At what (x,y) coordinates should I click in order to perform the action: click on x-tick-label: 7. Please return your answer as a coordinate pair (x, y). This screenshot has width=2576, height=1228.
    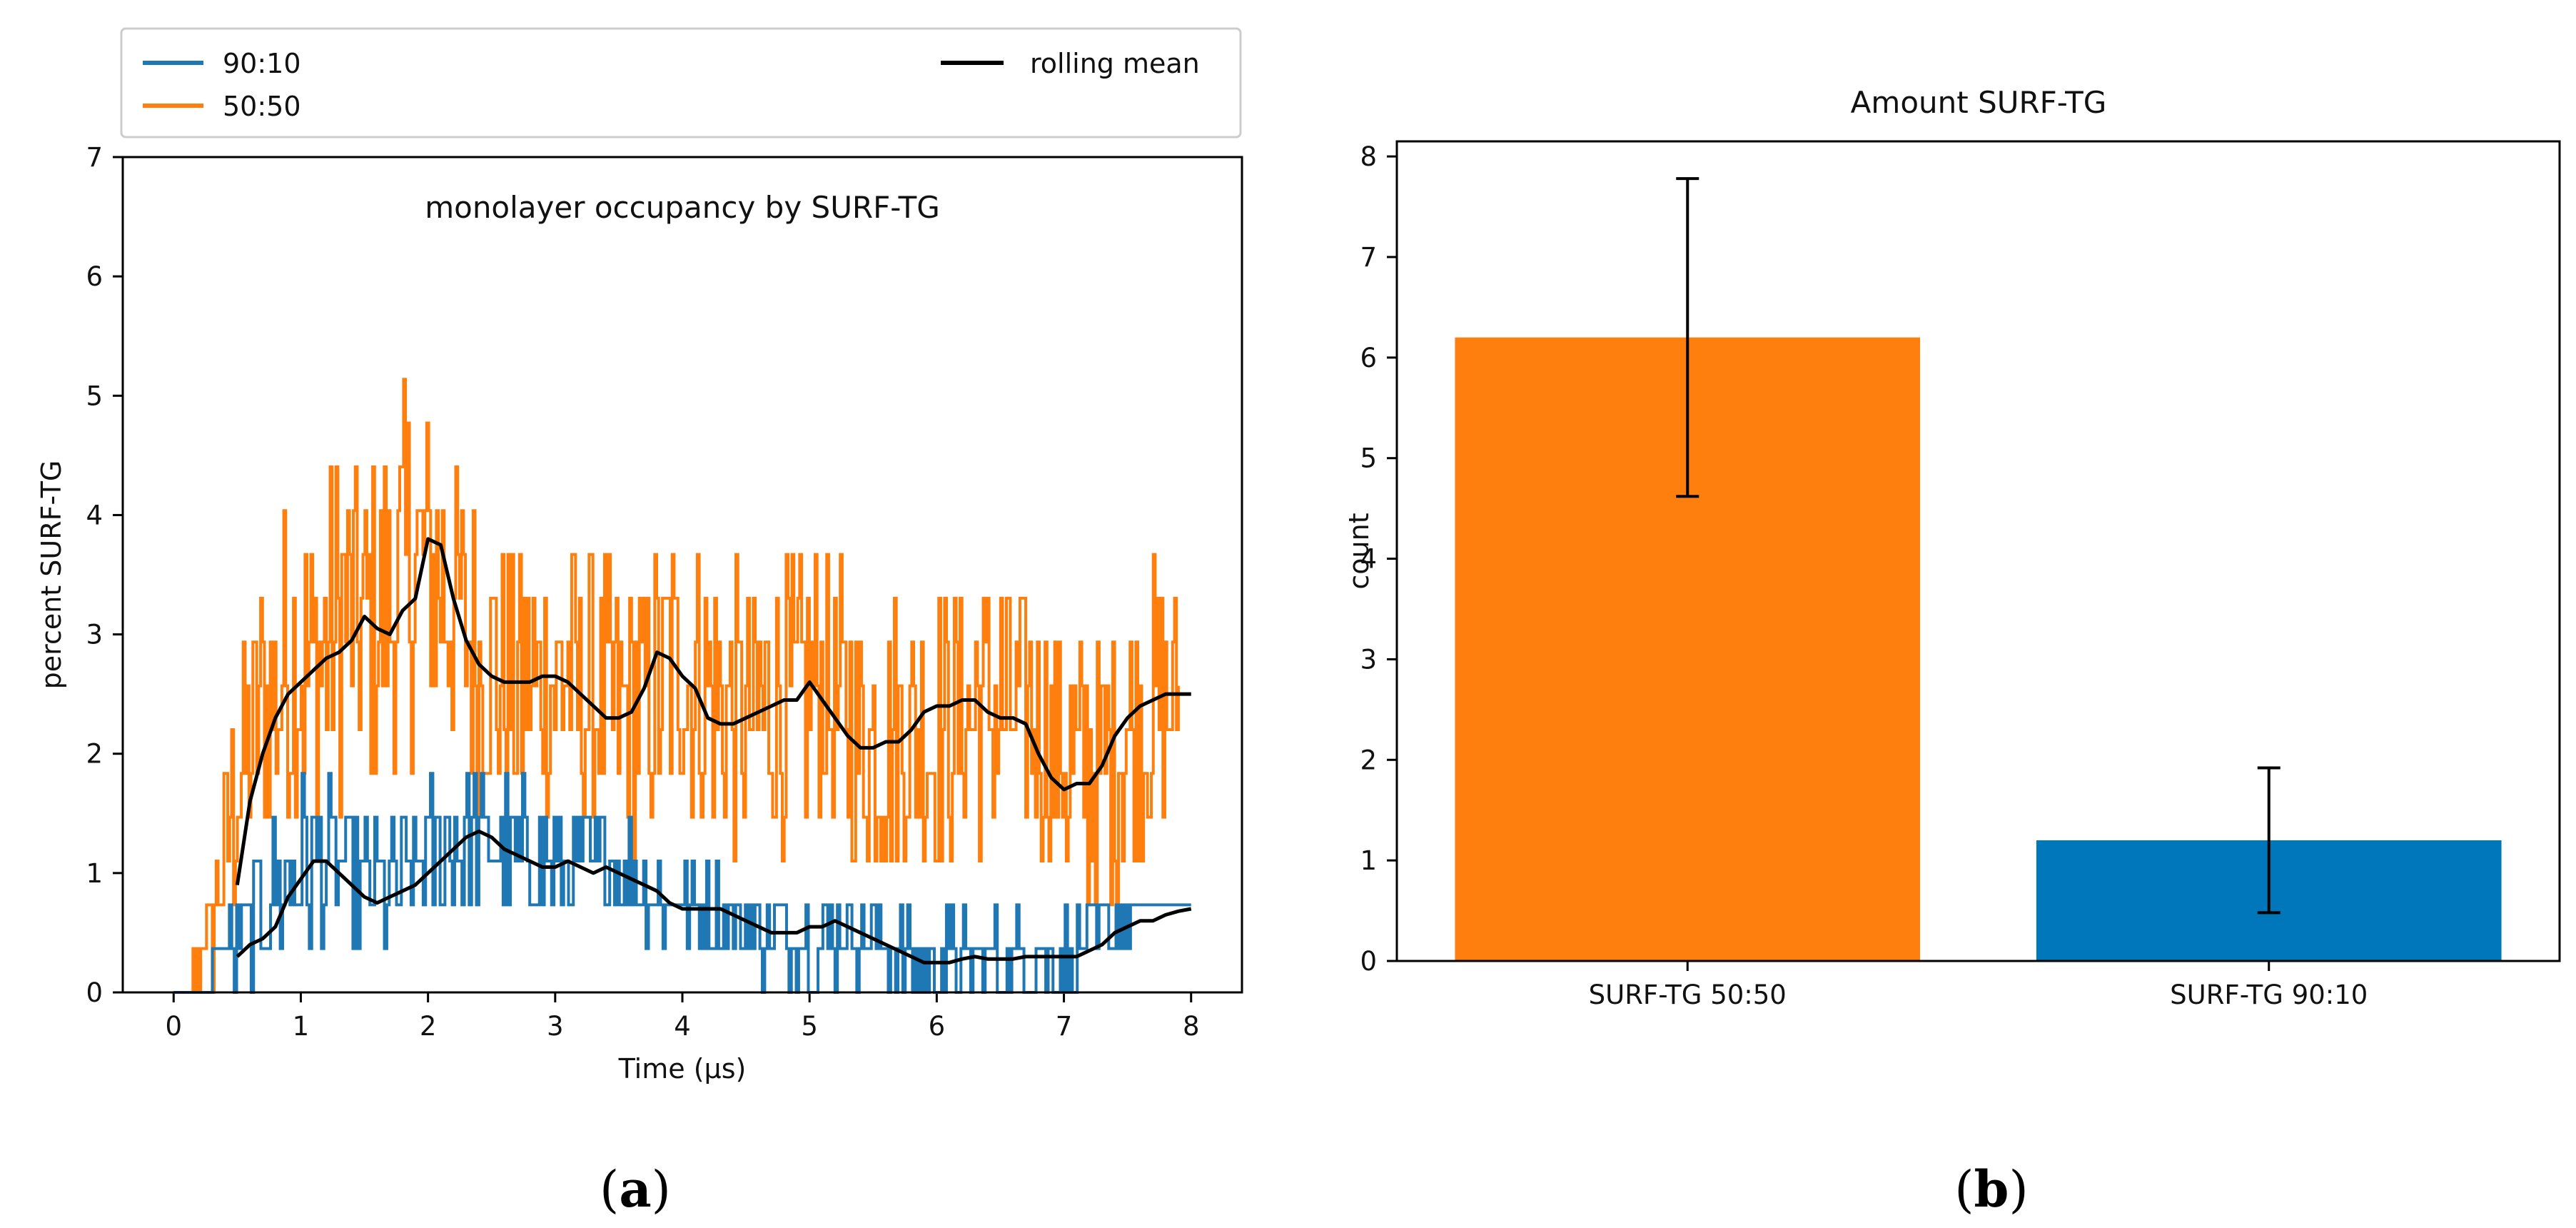
    Looking at the image, I should click on (1064, 1026).